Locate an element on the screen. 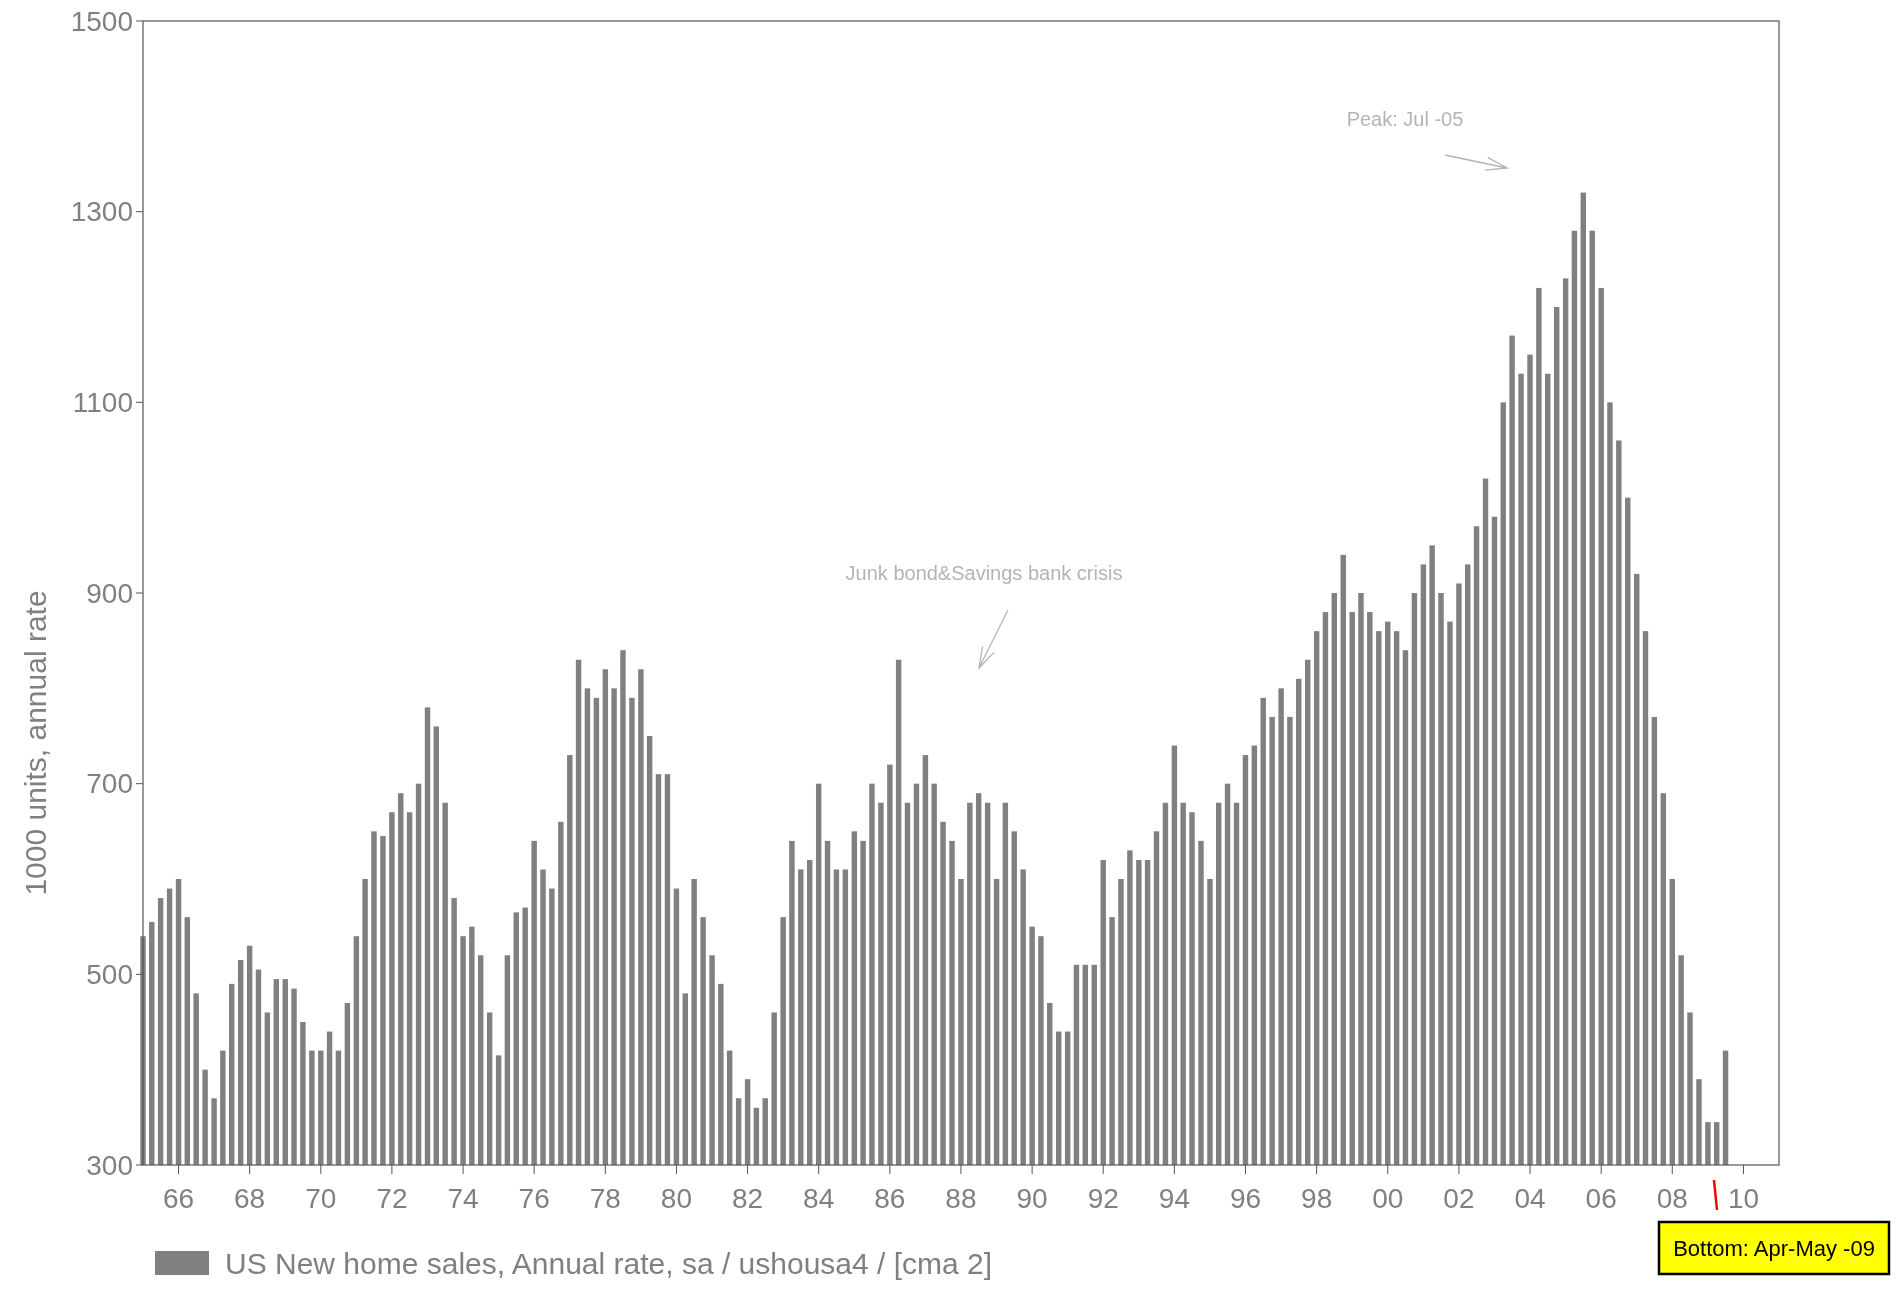  annotation: Junk bond&Savings bank crisis is located at coordinates (984, 573).